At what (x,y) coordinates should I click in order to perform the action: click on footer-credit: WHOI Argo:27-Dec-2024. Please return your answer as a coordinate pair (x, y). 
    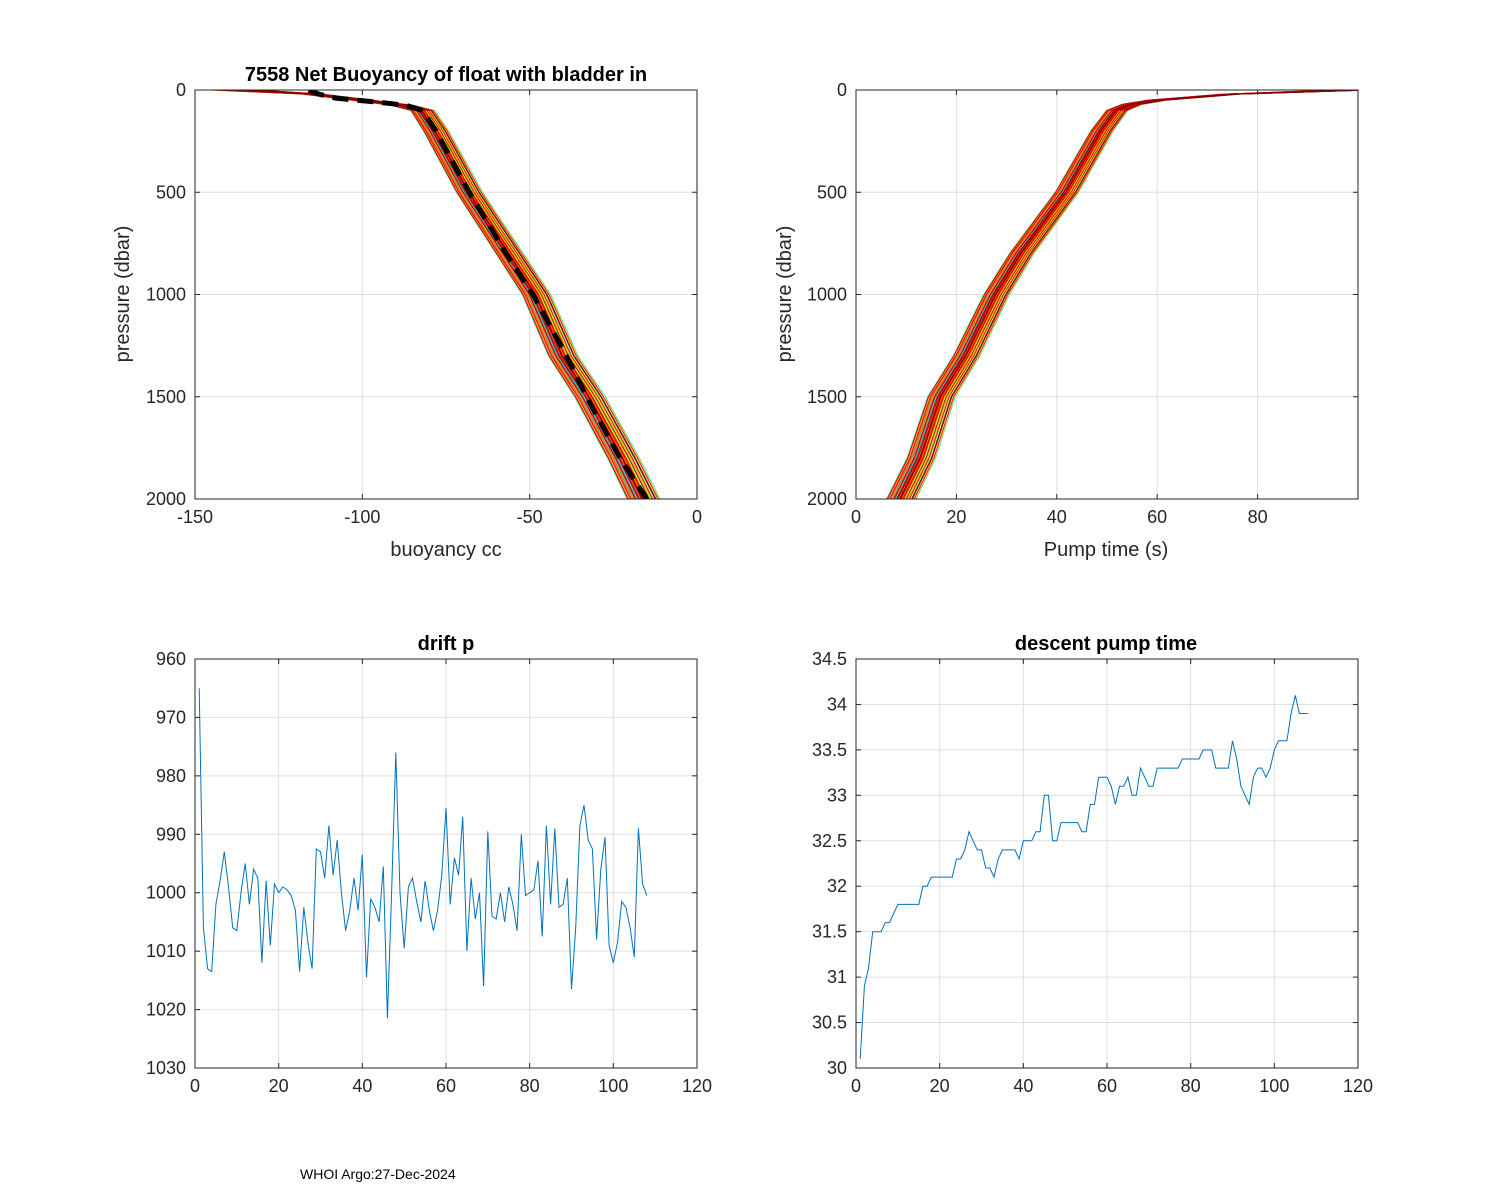
    Looking at the image, I should click on (378, 1174).